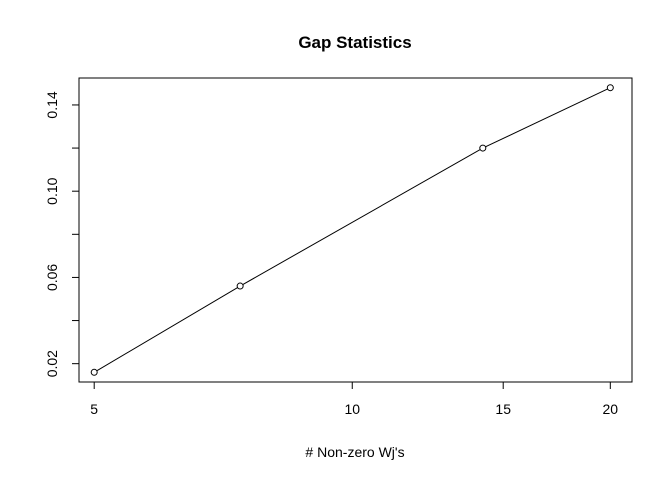  What do you see at coordinates (354, 452) in the screenshot?
I see `x-axis-label: # Non-zero Wj's` at bounding box center [354, 452].